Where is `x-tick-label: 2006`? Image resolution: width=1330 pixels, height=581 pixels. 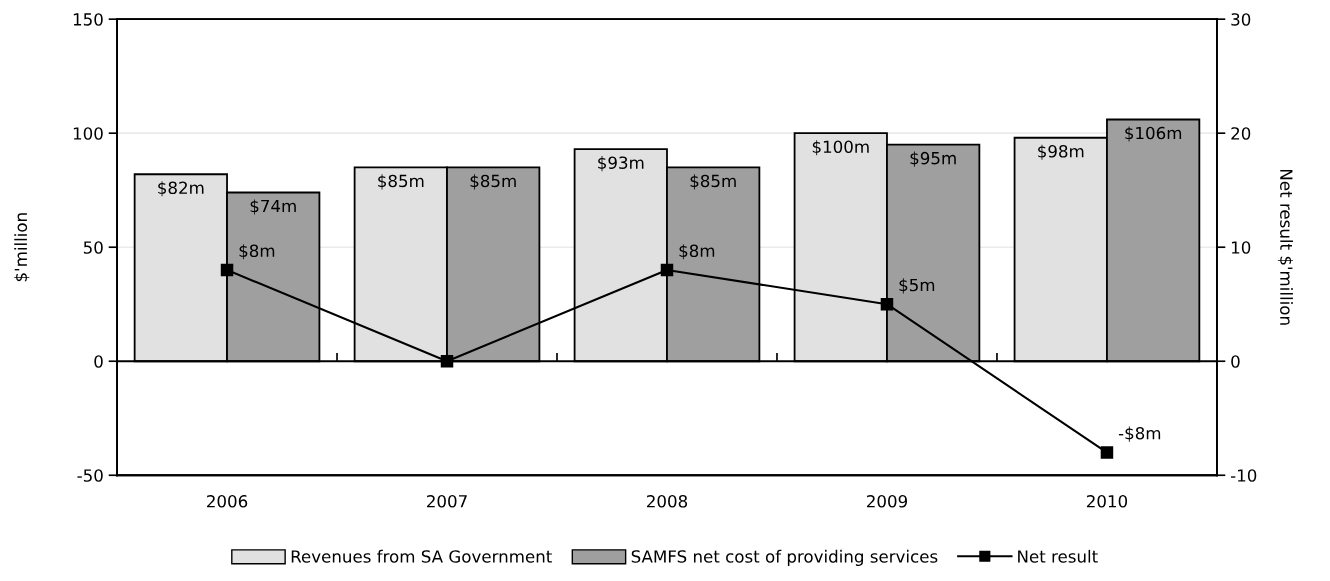
x-tick-label: 2006 is located at coordinates (227, 501).